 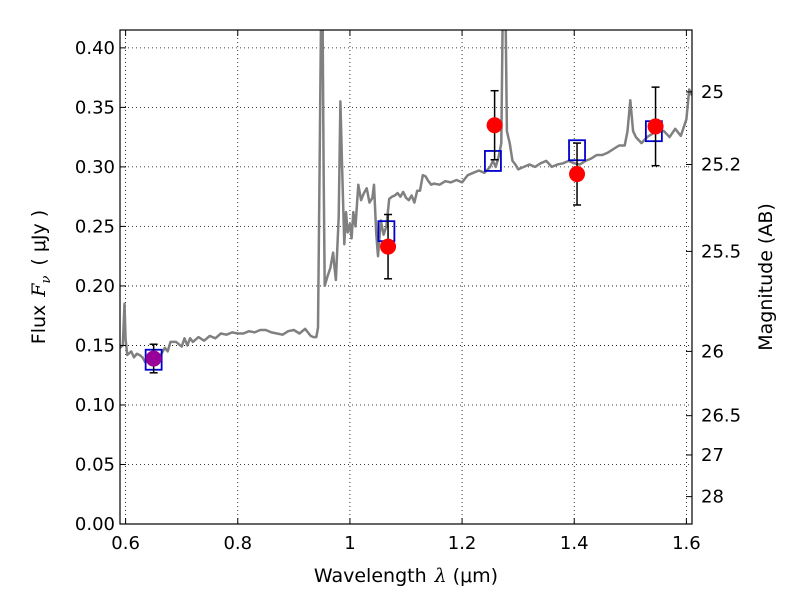 What do you see at coordinates (95, 345) in the screenshot?
I see `y-tick-label: 0.15` at bounding box center [95, 345].